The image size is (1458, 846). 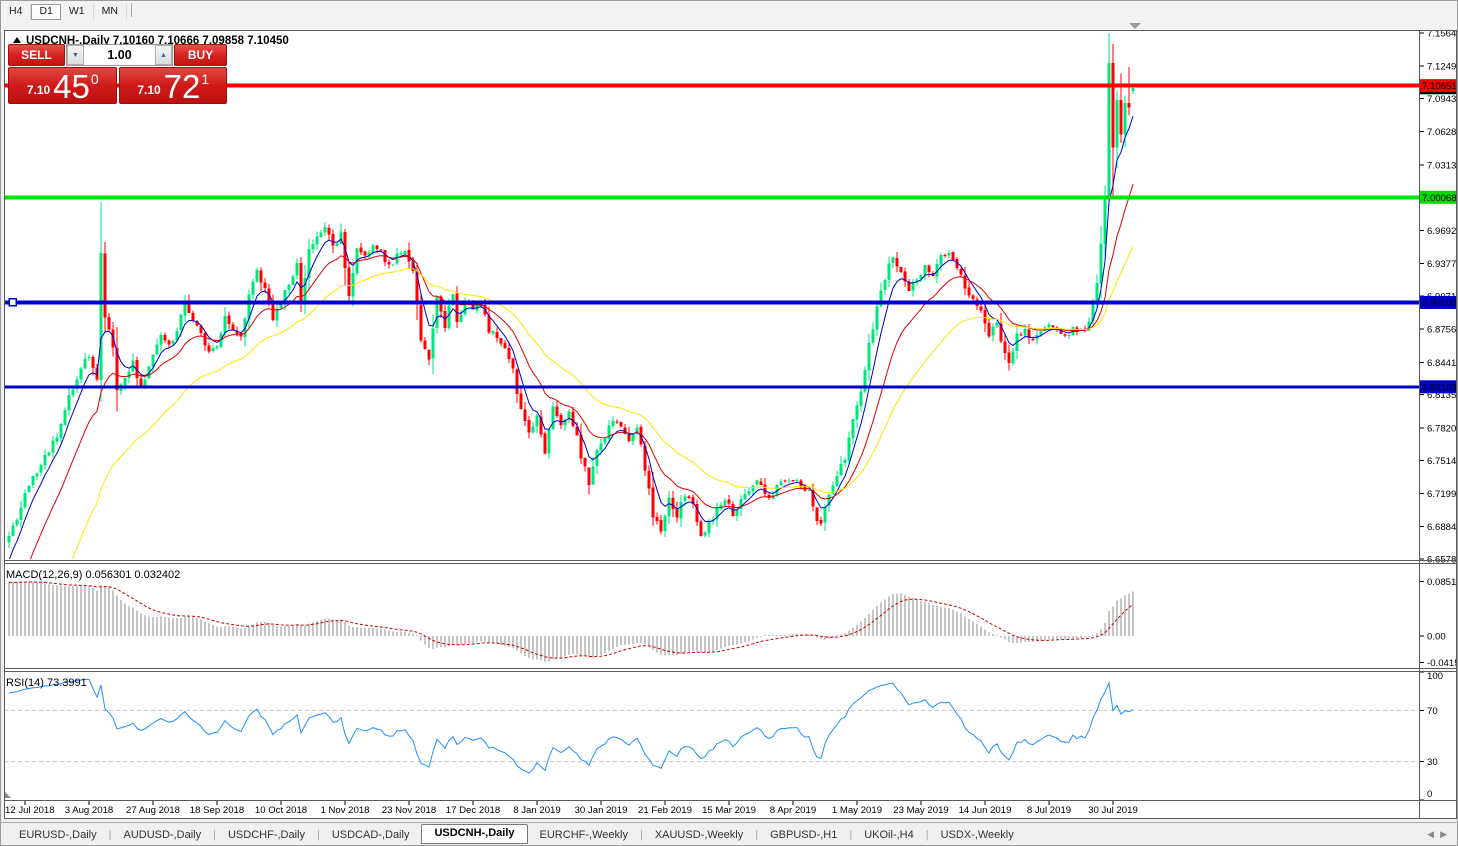 I want to click on toolbar-separator, so click(x=131, y=9).